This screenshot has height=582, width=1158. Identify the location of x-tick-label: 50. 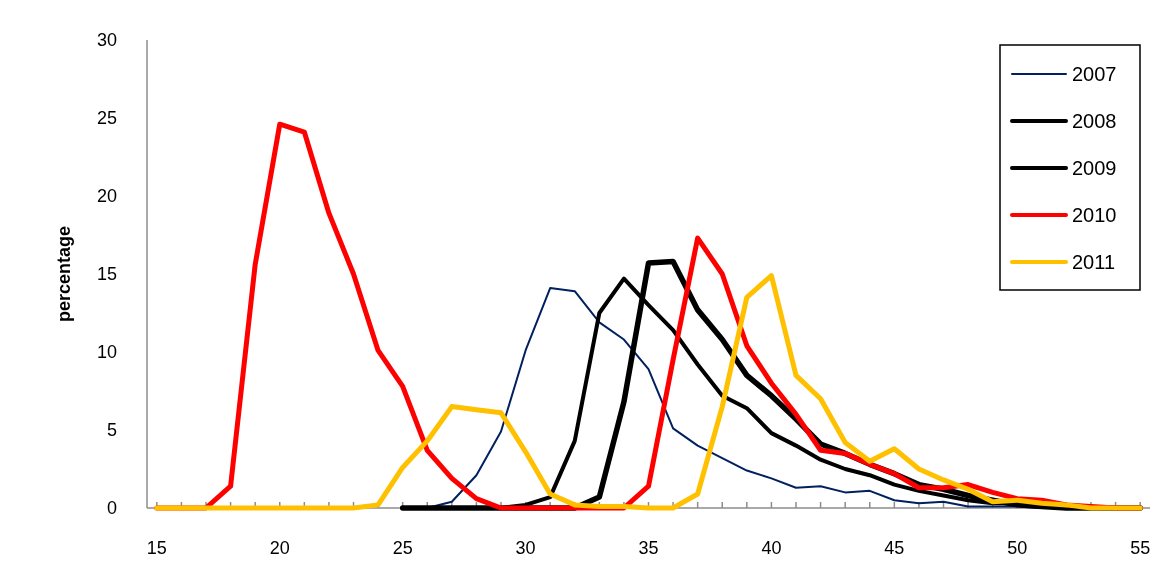
(1017, 548).